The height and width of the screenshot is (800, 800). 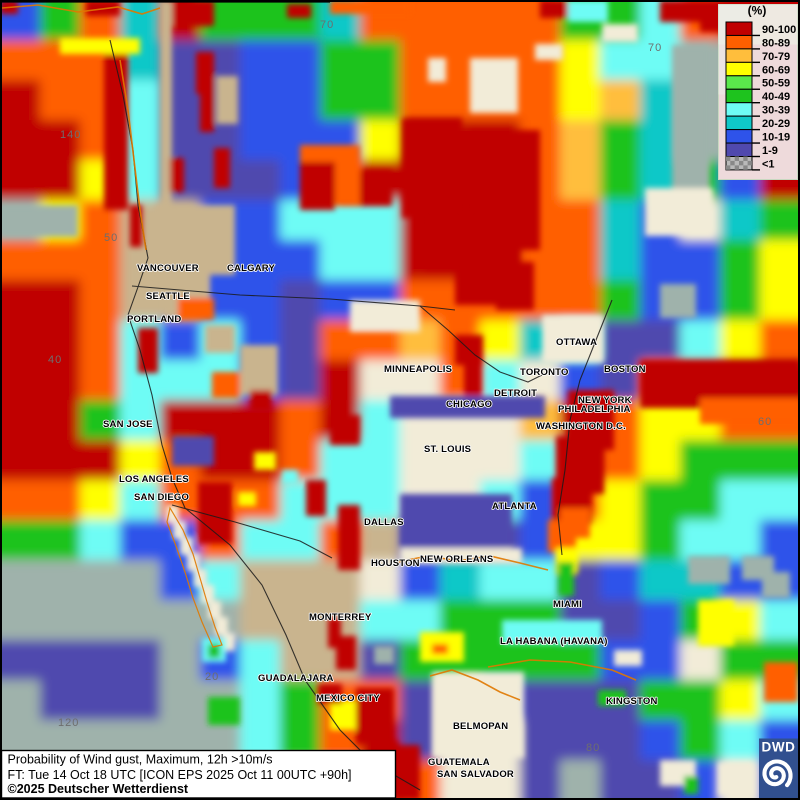 What do you see at coordinates (776, 97) in the screenshot?
I see `svg-text: 40-49` at bounding box center [776, 97].